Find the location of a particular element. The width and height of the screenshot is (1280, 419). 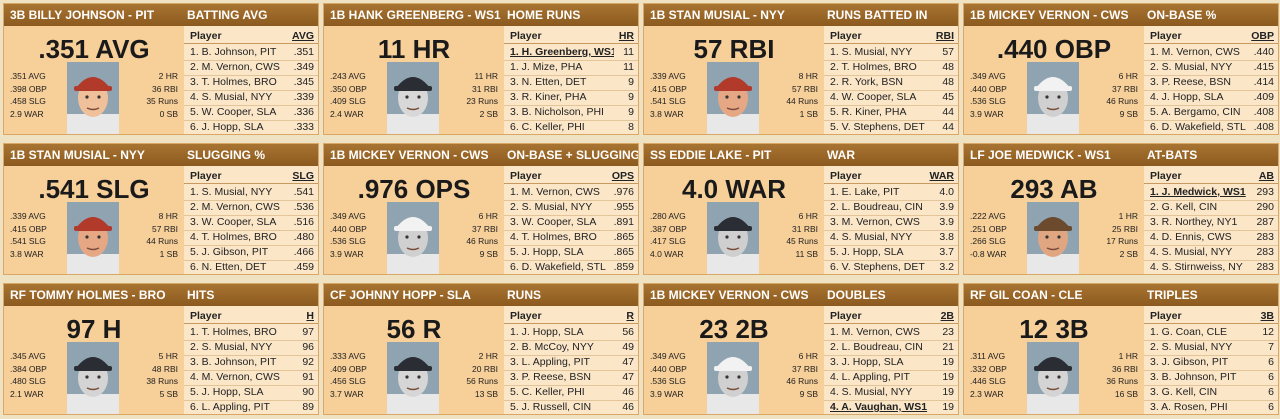

row-player: 4. T. Holmes, BRO is located at coordinates (553, 237).